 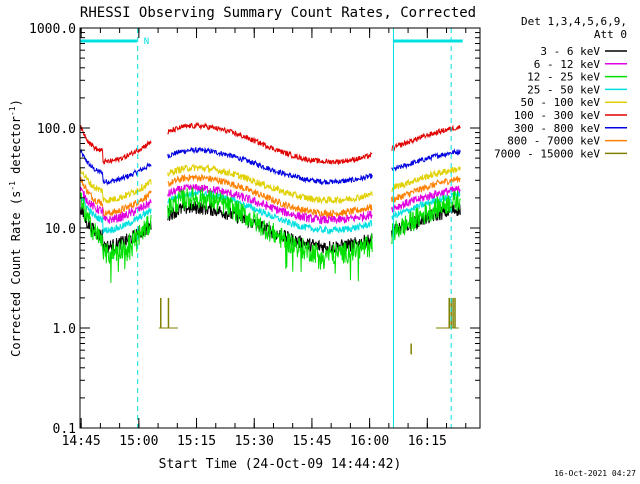 I want to click on y-tick-label-5: 0.1, so click(x=64, y=429).